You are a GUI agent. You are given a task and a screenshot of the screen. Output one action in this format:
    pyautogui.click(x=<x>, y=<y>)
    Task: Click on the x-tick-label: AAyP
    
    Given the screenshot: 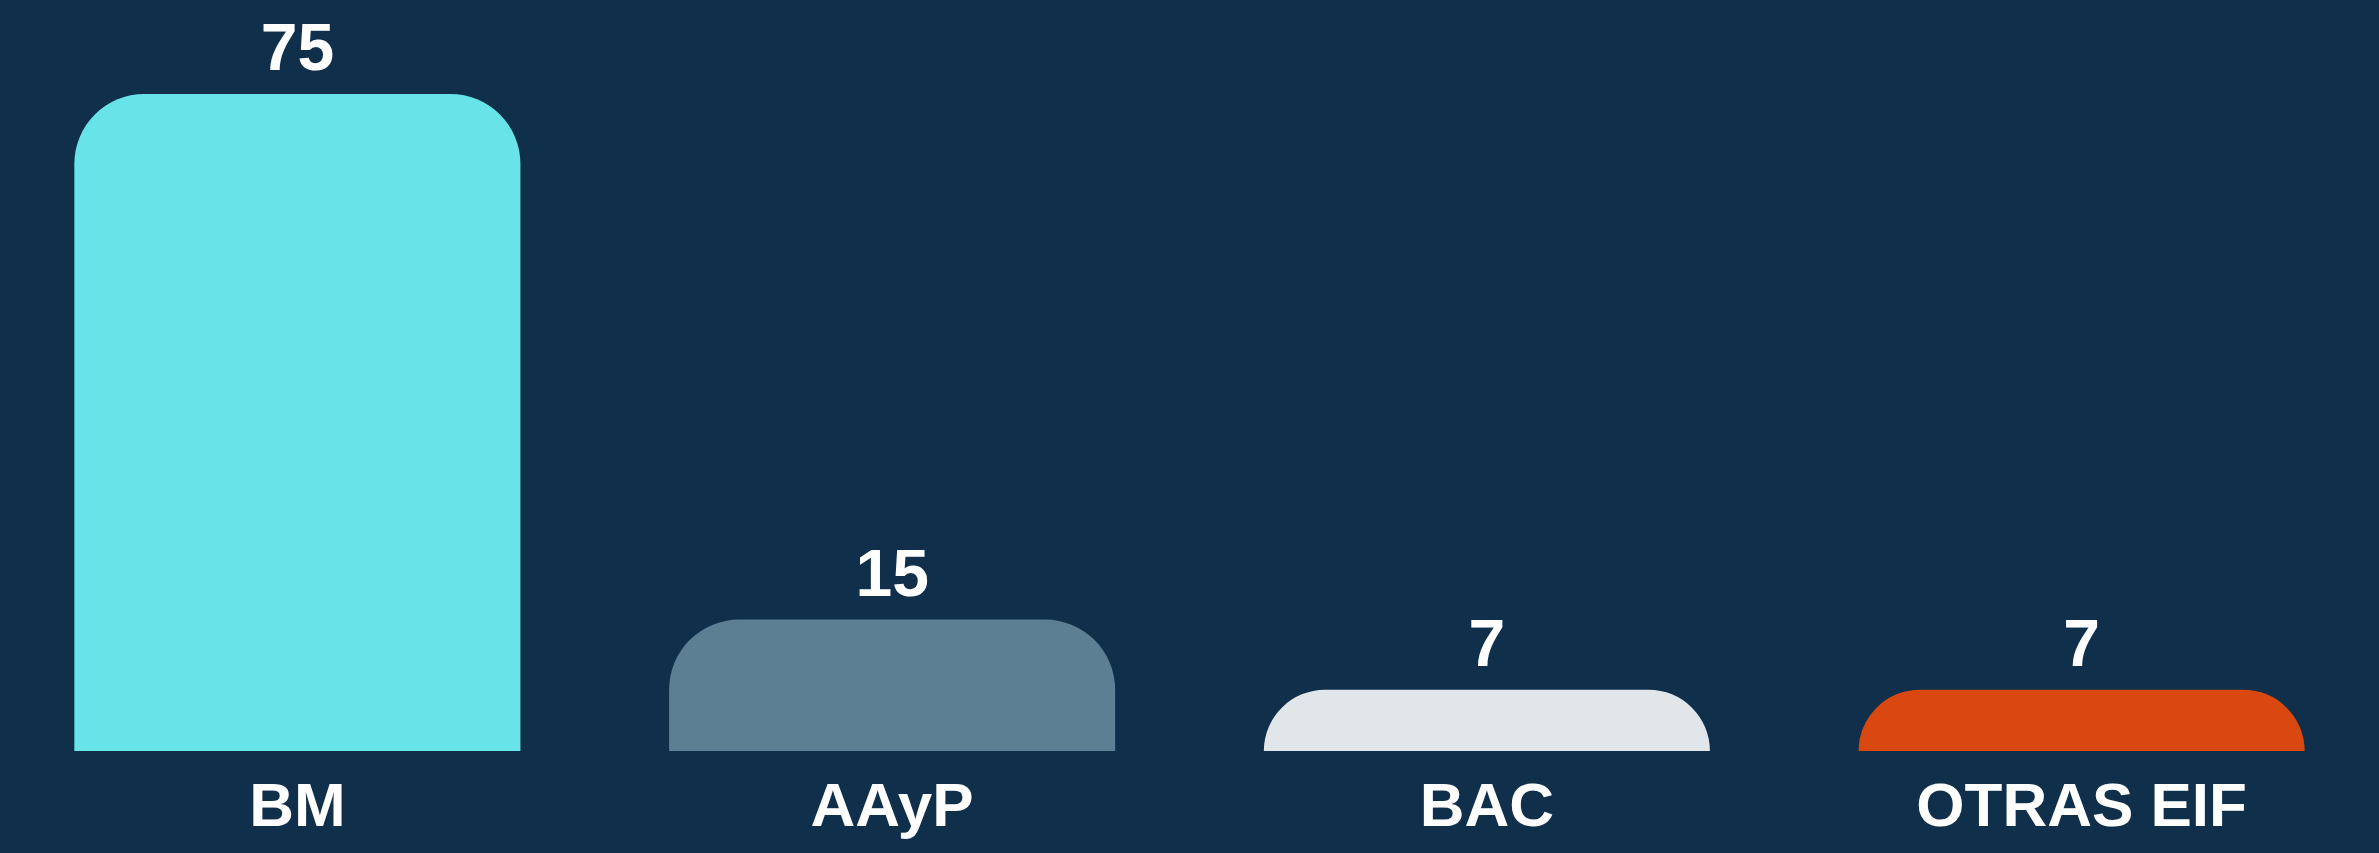 What is the action you would take?
    pyautogui.click(x=892, y=804)
    